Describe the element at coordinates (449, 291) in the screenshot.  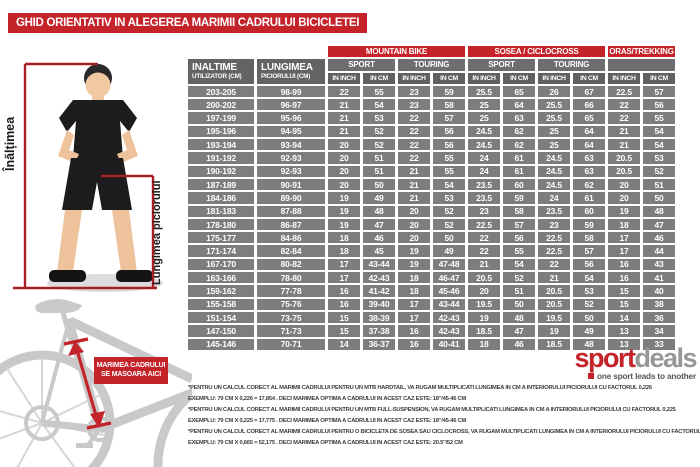
I see `table-cell: 45-46` at that location.